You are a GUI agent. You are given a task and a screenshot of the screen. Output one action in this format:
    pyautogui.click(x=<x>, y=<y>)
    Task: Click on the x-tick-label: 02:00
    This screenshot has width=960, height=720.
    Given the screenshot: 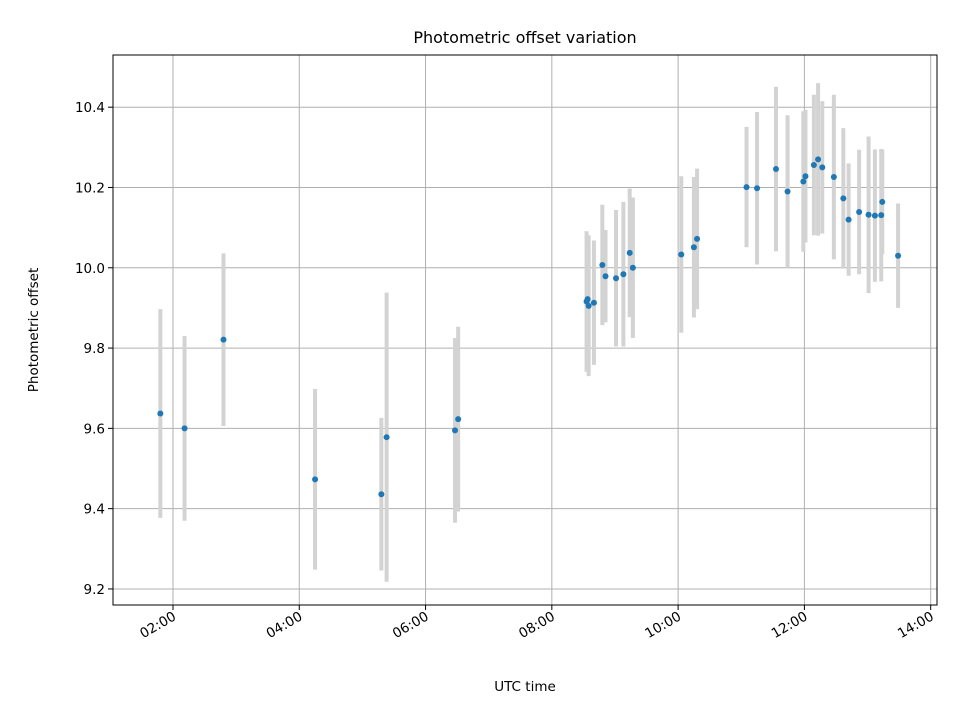 What is the action you would take?
    pyautogui.click(x=158, y=625)
    